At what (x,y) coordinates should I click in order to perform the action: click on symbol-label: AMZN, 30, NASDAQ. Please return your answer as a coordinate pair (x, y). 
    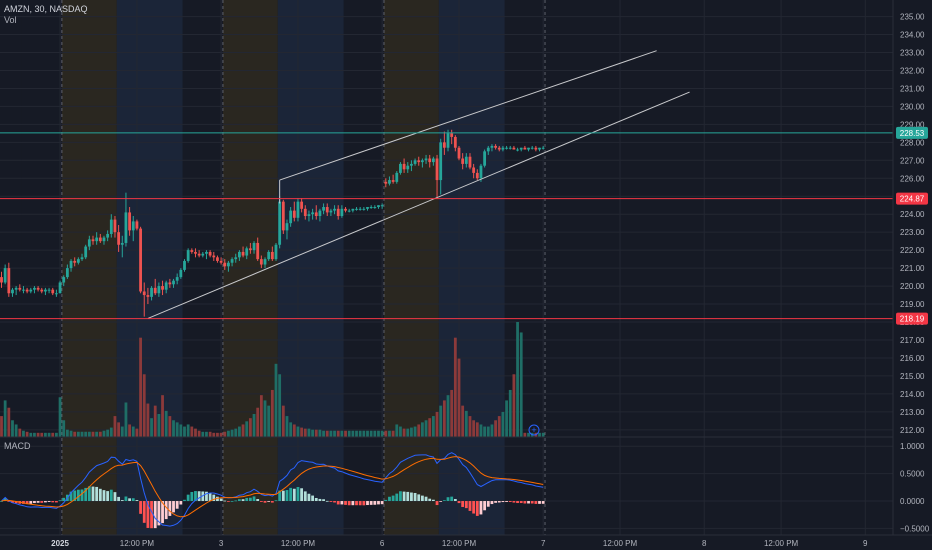
    Looking at the image, I should click on (46, 9).